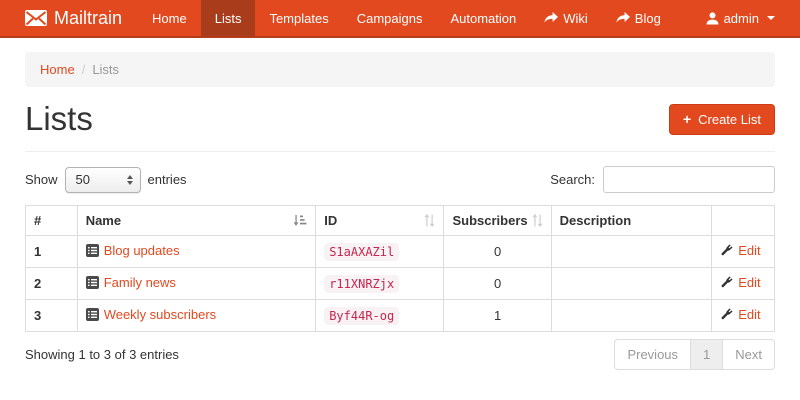 The height and width of the screenshot is (400, 800). What do you see at coordinates (41, 179) in the screenshot?
I see `show-label: Show` at bounding box center [41, 179].